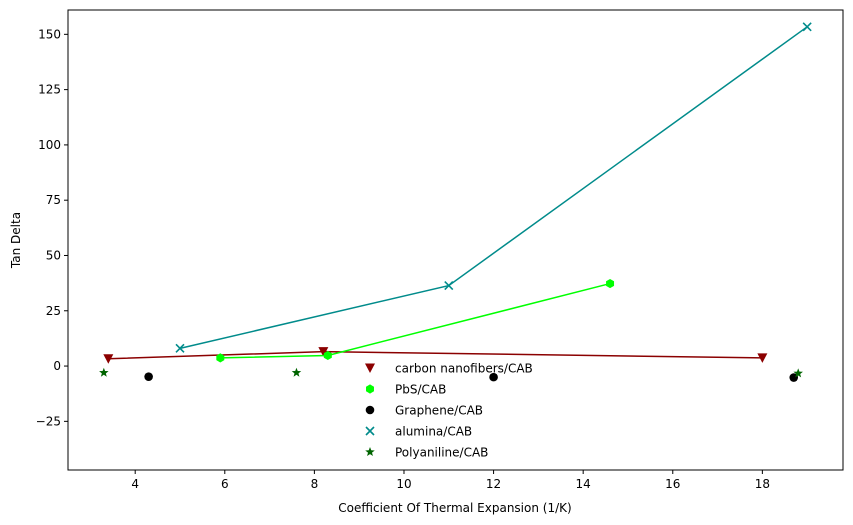  I want to click on x-tick-label-2: 8, so click(315, 484).